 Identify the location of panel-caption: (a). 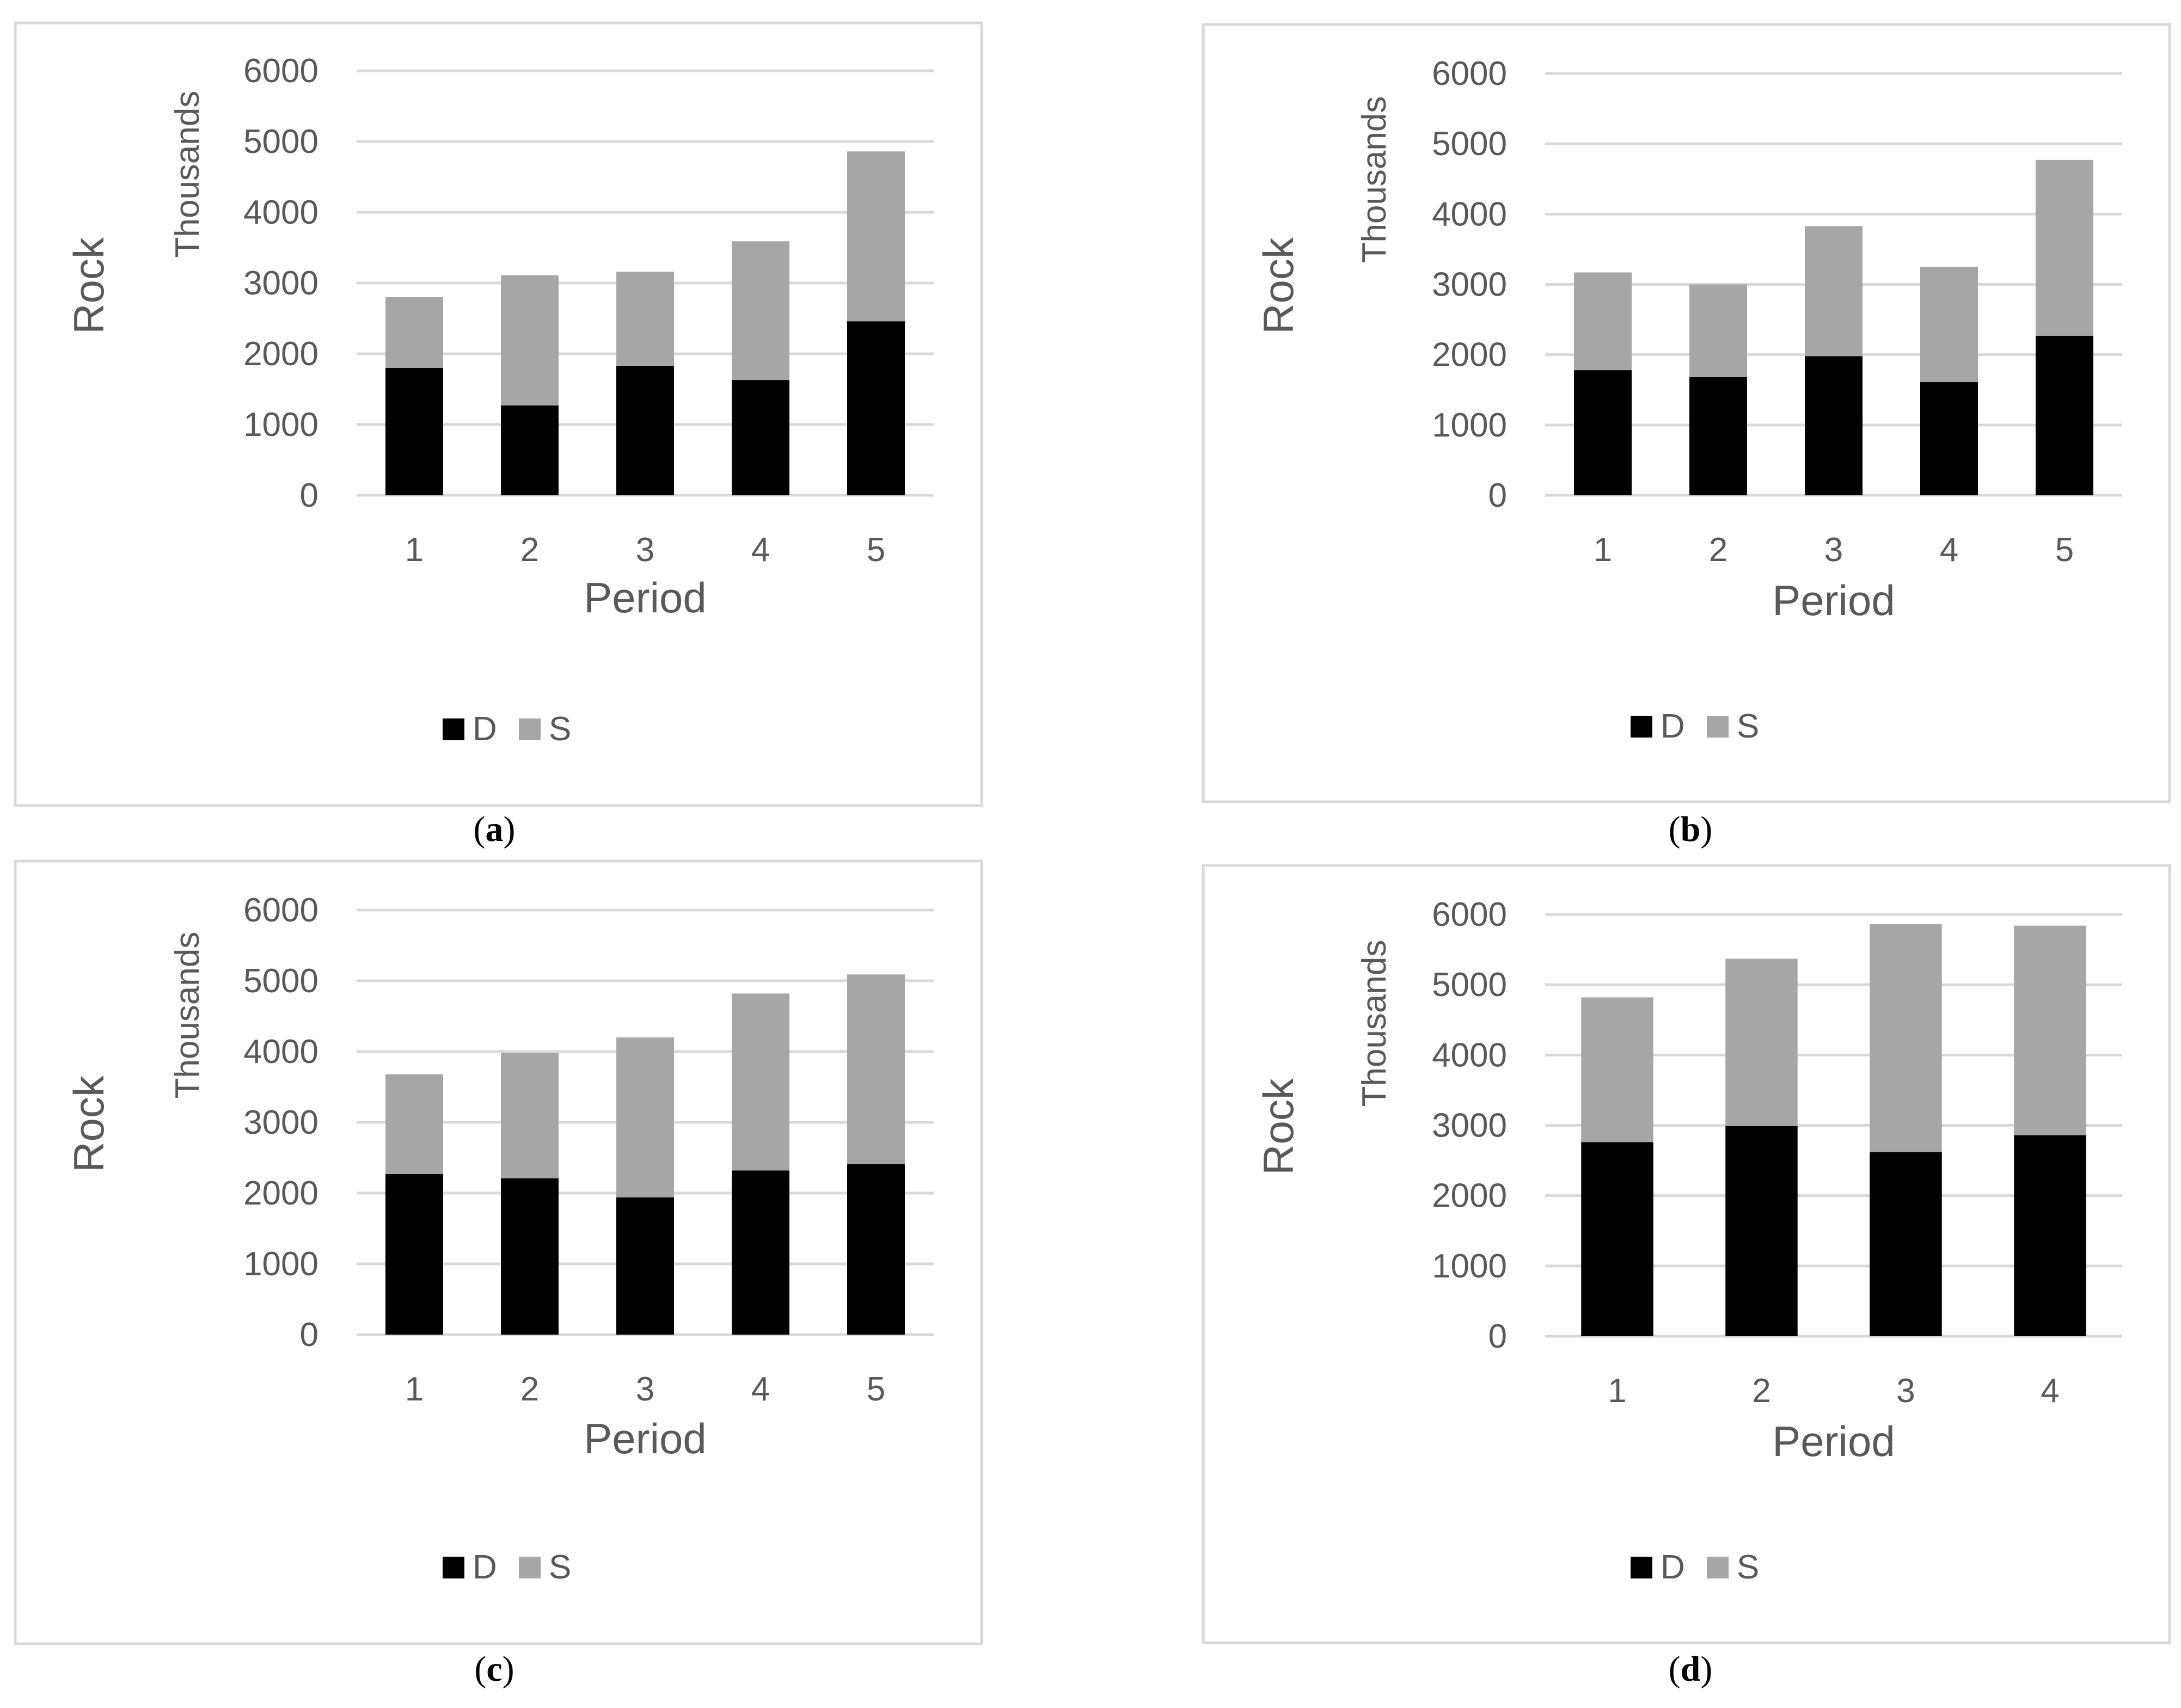
(495, 829).